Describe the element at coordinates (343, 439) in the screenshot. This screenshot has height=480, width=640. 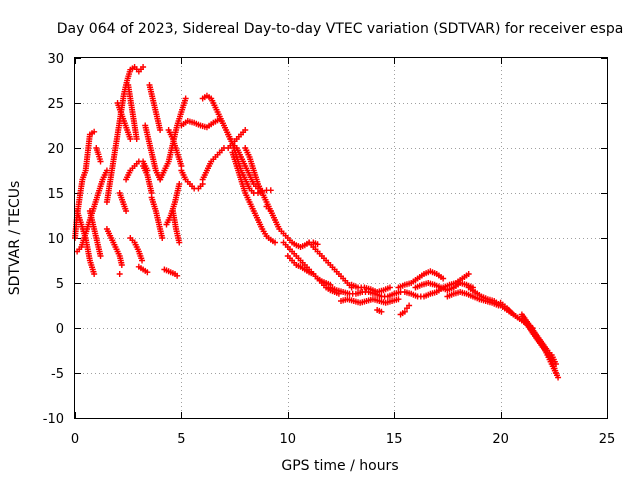
I see `x-tick-labels: 0 5 10 15 20 25` at that location.